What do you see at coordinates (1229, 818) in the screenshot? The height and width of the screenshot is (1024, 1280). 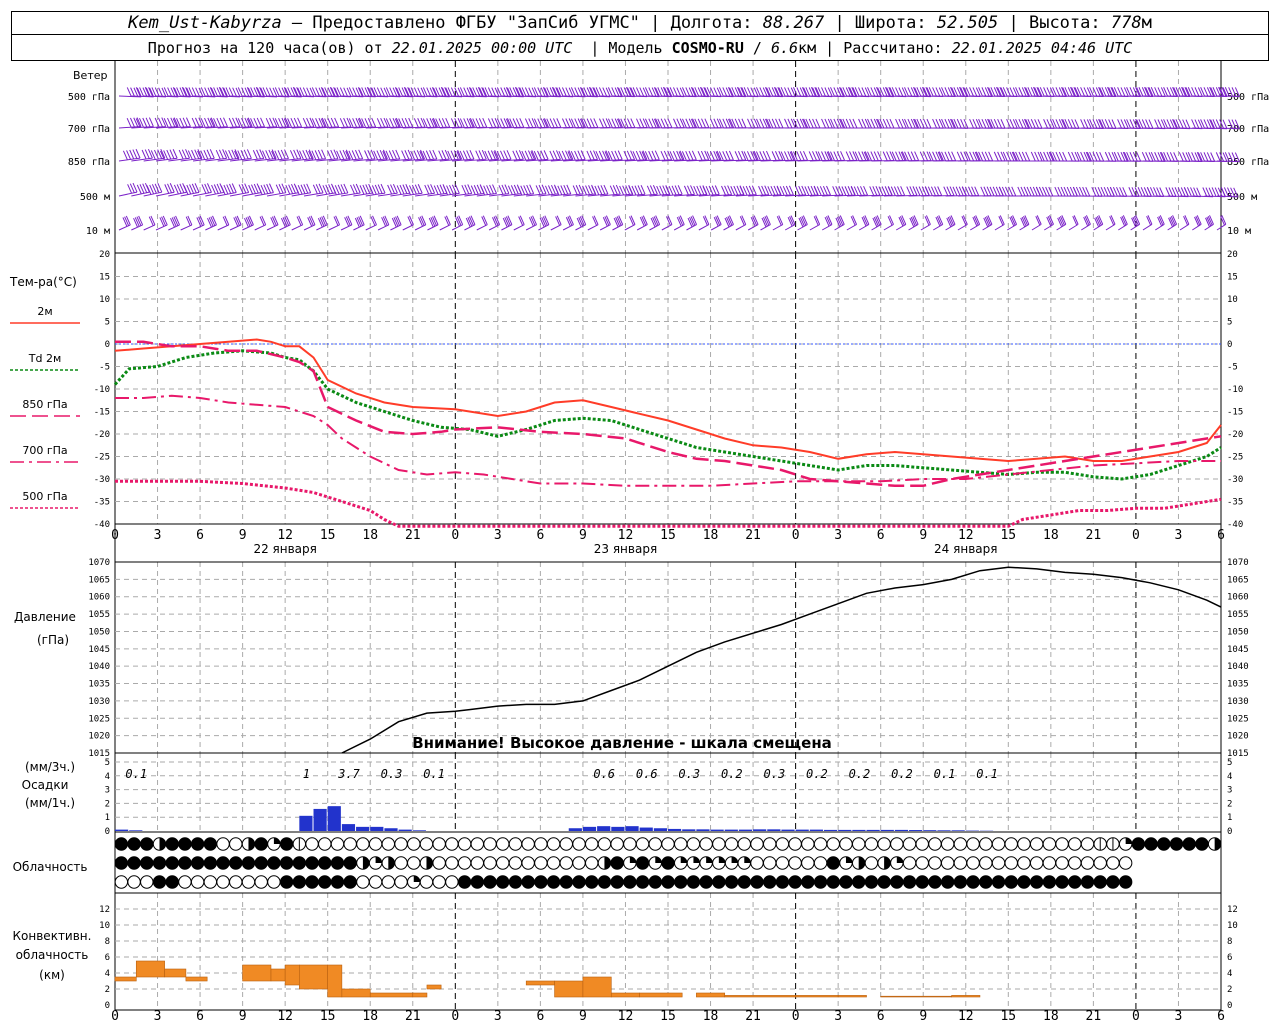 I see `prec-y-tick-right: 1` at bounding box center [1229, 818].